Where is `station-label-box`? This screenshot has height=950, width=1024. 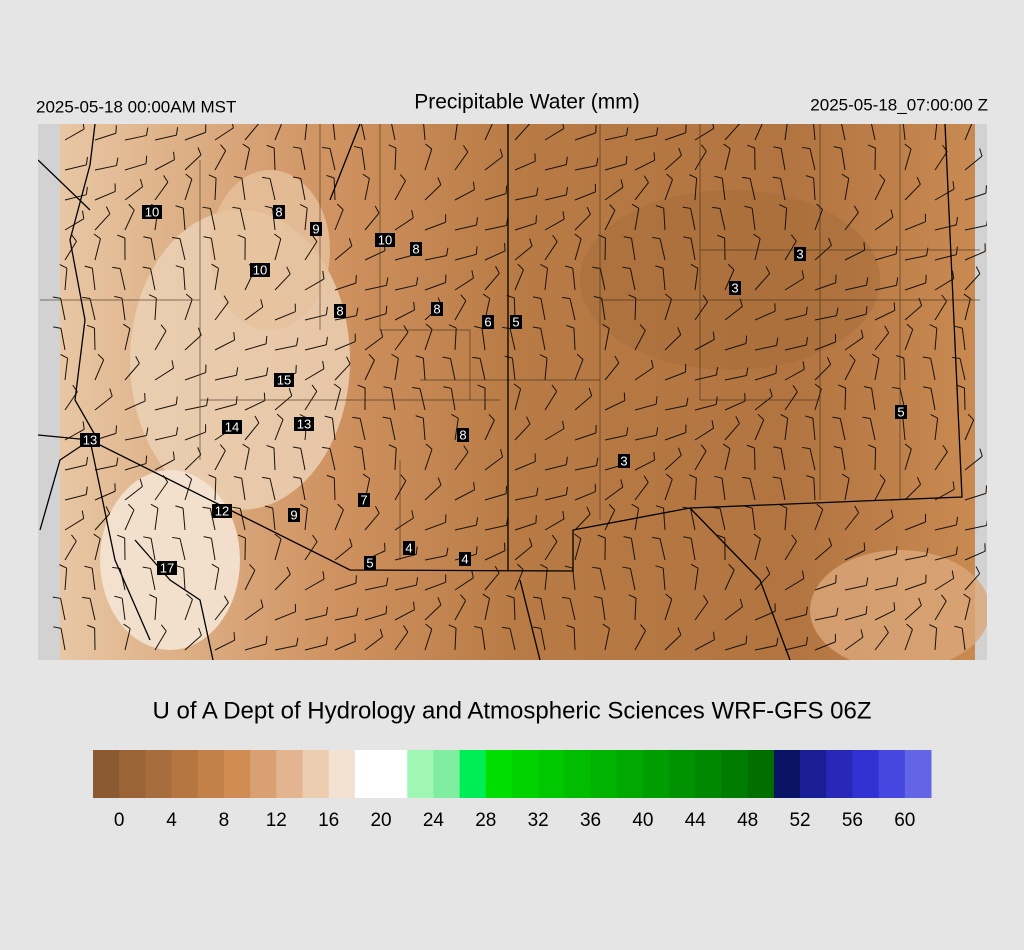 station-label-box is located at coordinates (624, 461).